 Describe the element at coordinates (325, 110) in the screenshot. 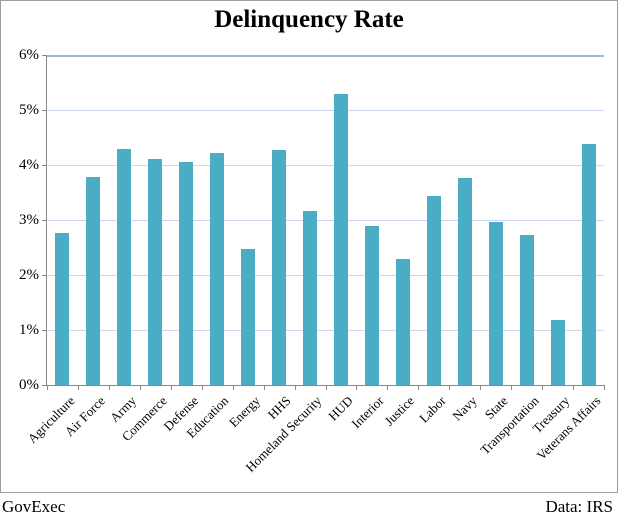

I see `gridline-5%` at that location.